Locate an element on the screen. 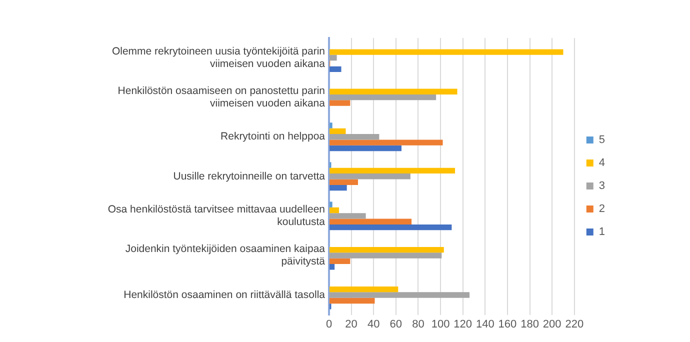  y-tick-label: Henkilöstön osaaminen on riittävällä tasolla is located at coordinates (225, 294).